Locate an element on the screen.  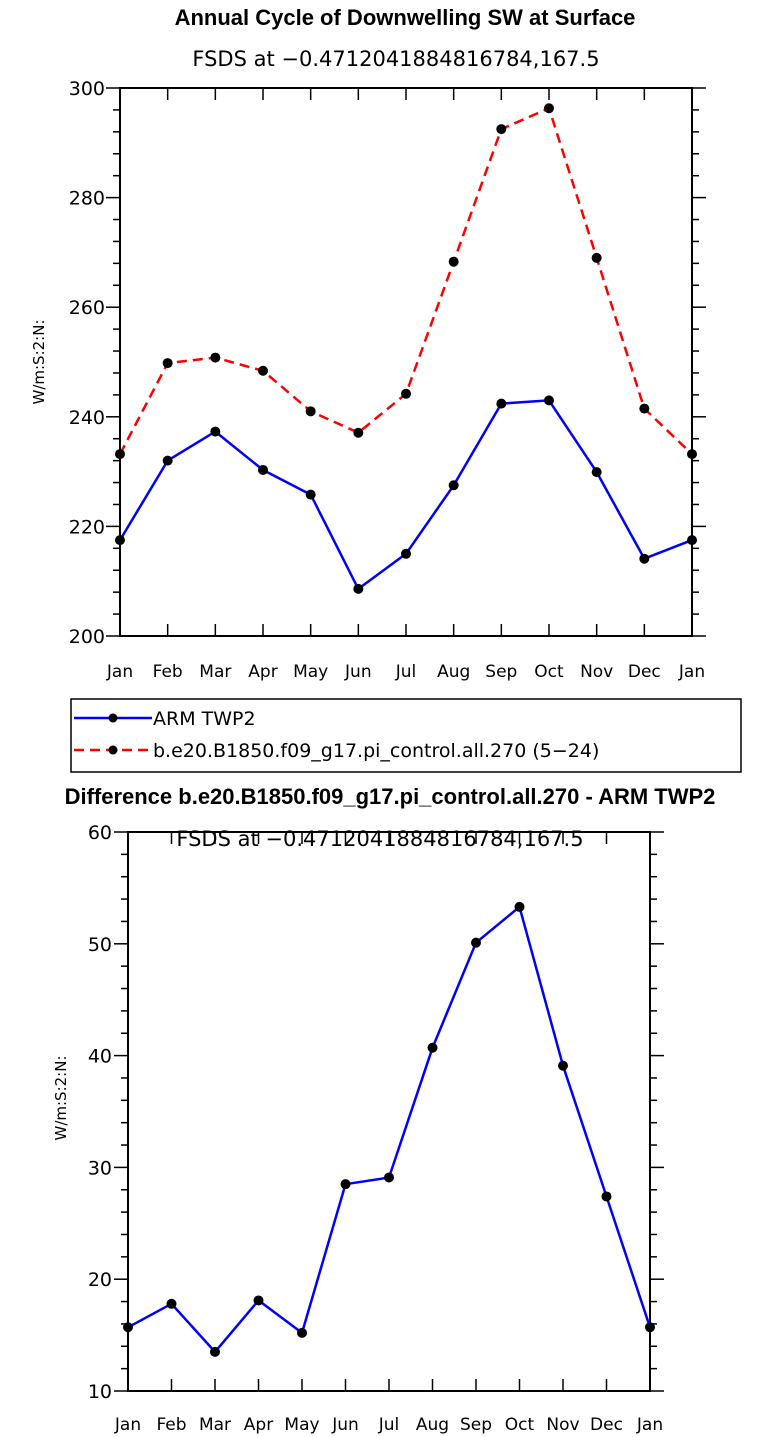
chart1-xtick-label: Mar is located at coordinates (215, 672).